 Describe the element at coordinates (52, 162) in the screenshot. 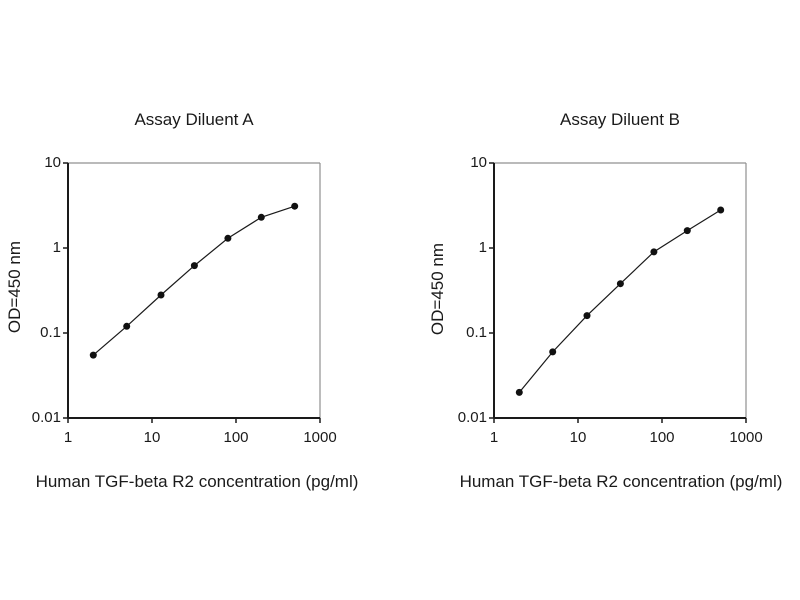

I see `chart-a-y-tick-label: 10` at that location.